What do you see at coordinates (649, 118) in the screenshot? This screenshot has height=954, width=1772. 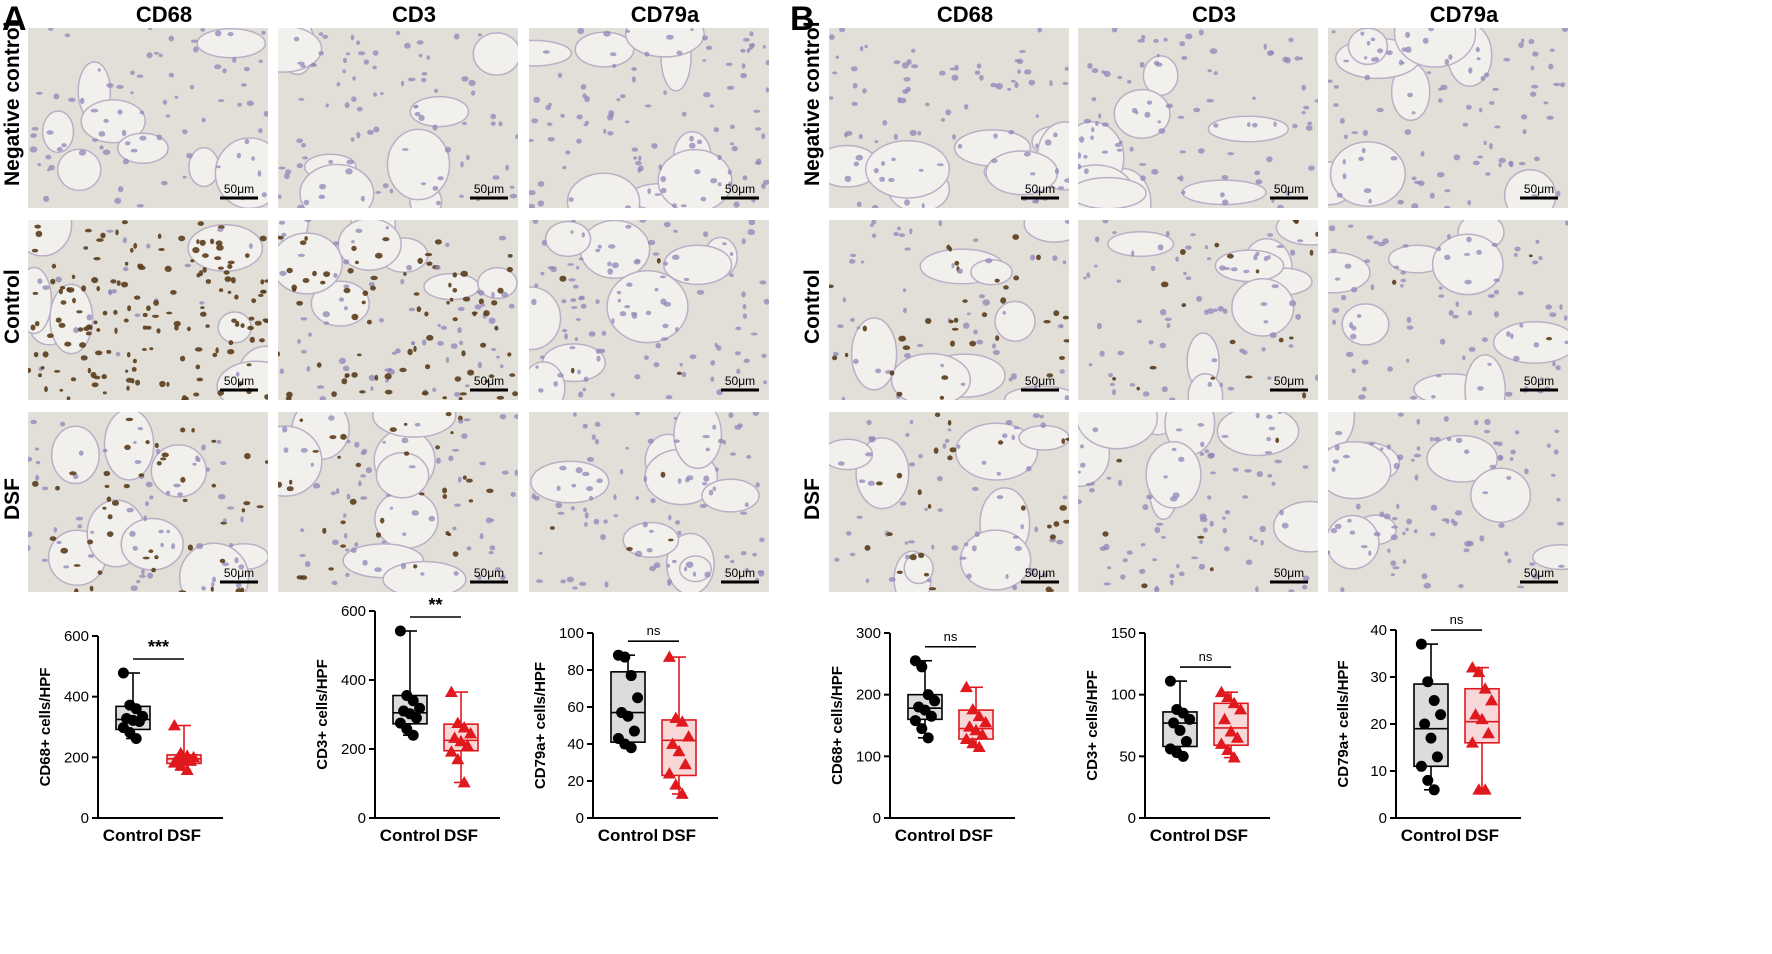 I see `micrograph-a-negative-control-cd79a: 50μm` at bounding box center [649, 118].